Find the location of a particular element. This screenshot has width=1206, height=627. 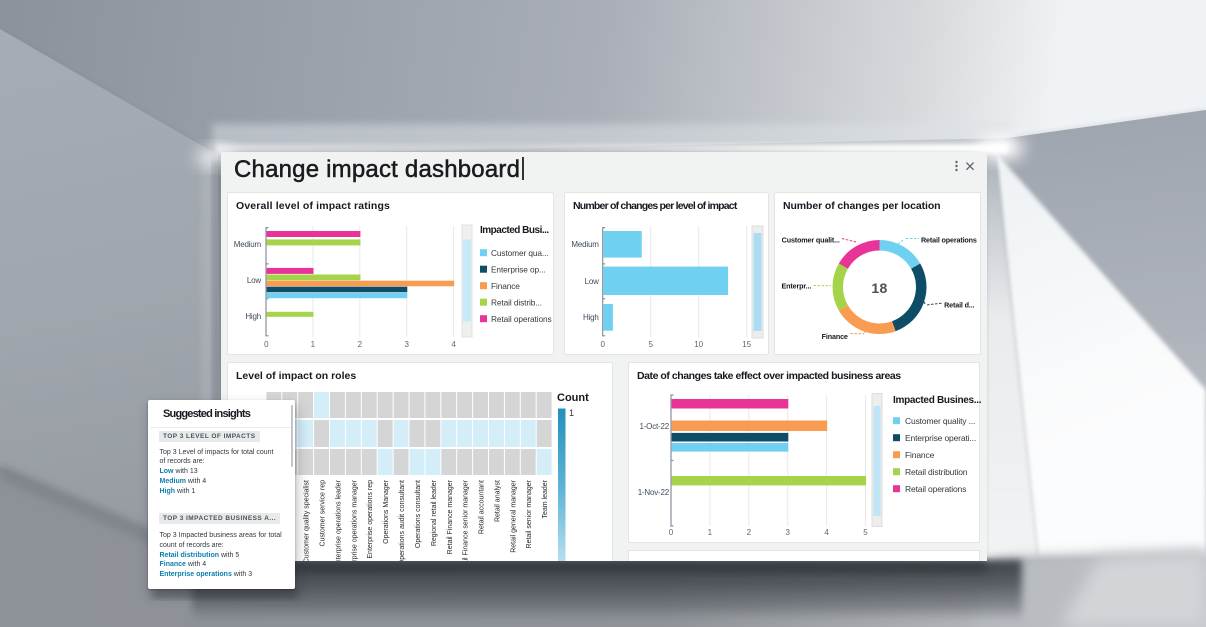

svg-text: Retail general manager is located at coordinates (513, 515).